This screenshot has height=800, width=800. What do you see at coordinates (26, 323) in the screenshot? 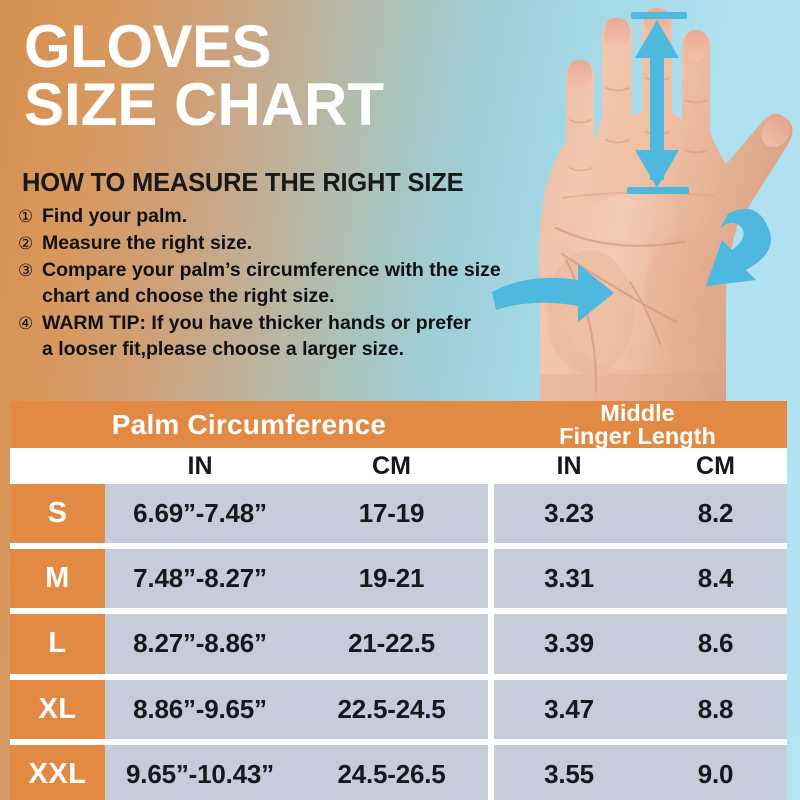
I see `step-number-icon: ④` at bounding box center [26, 323].